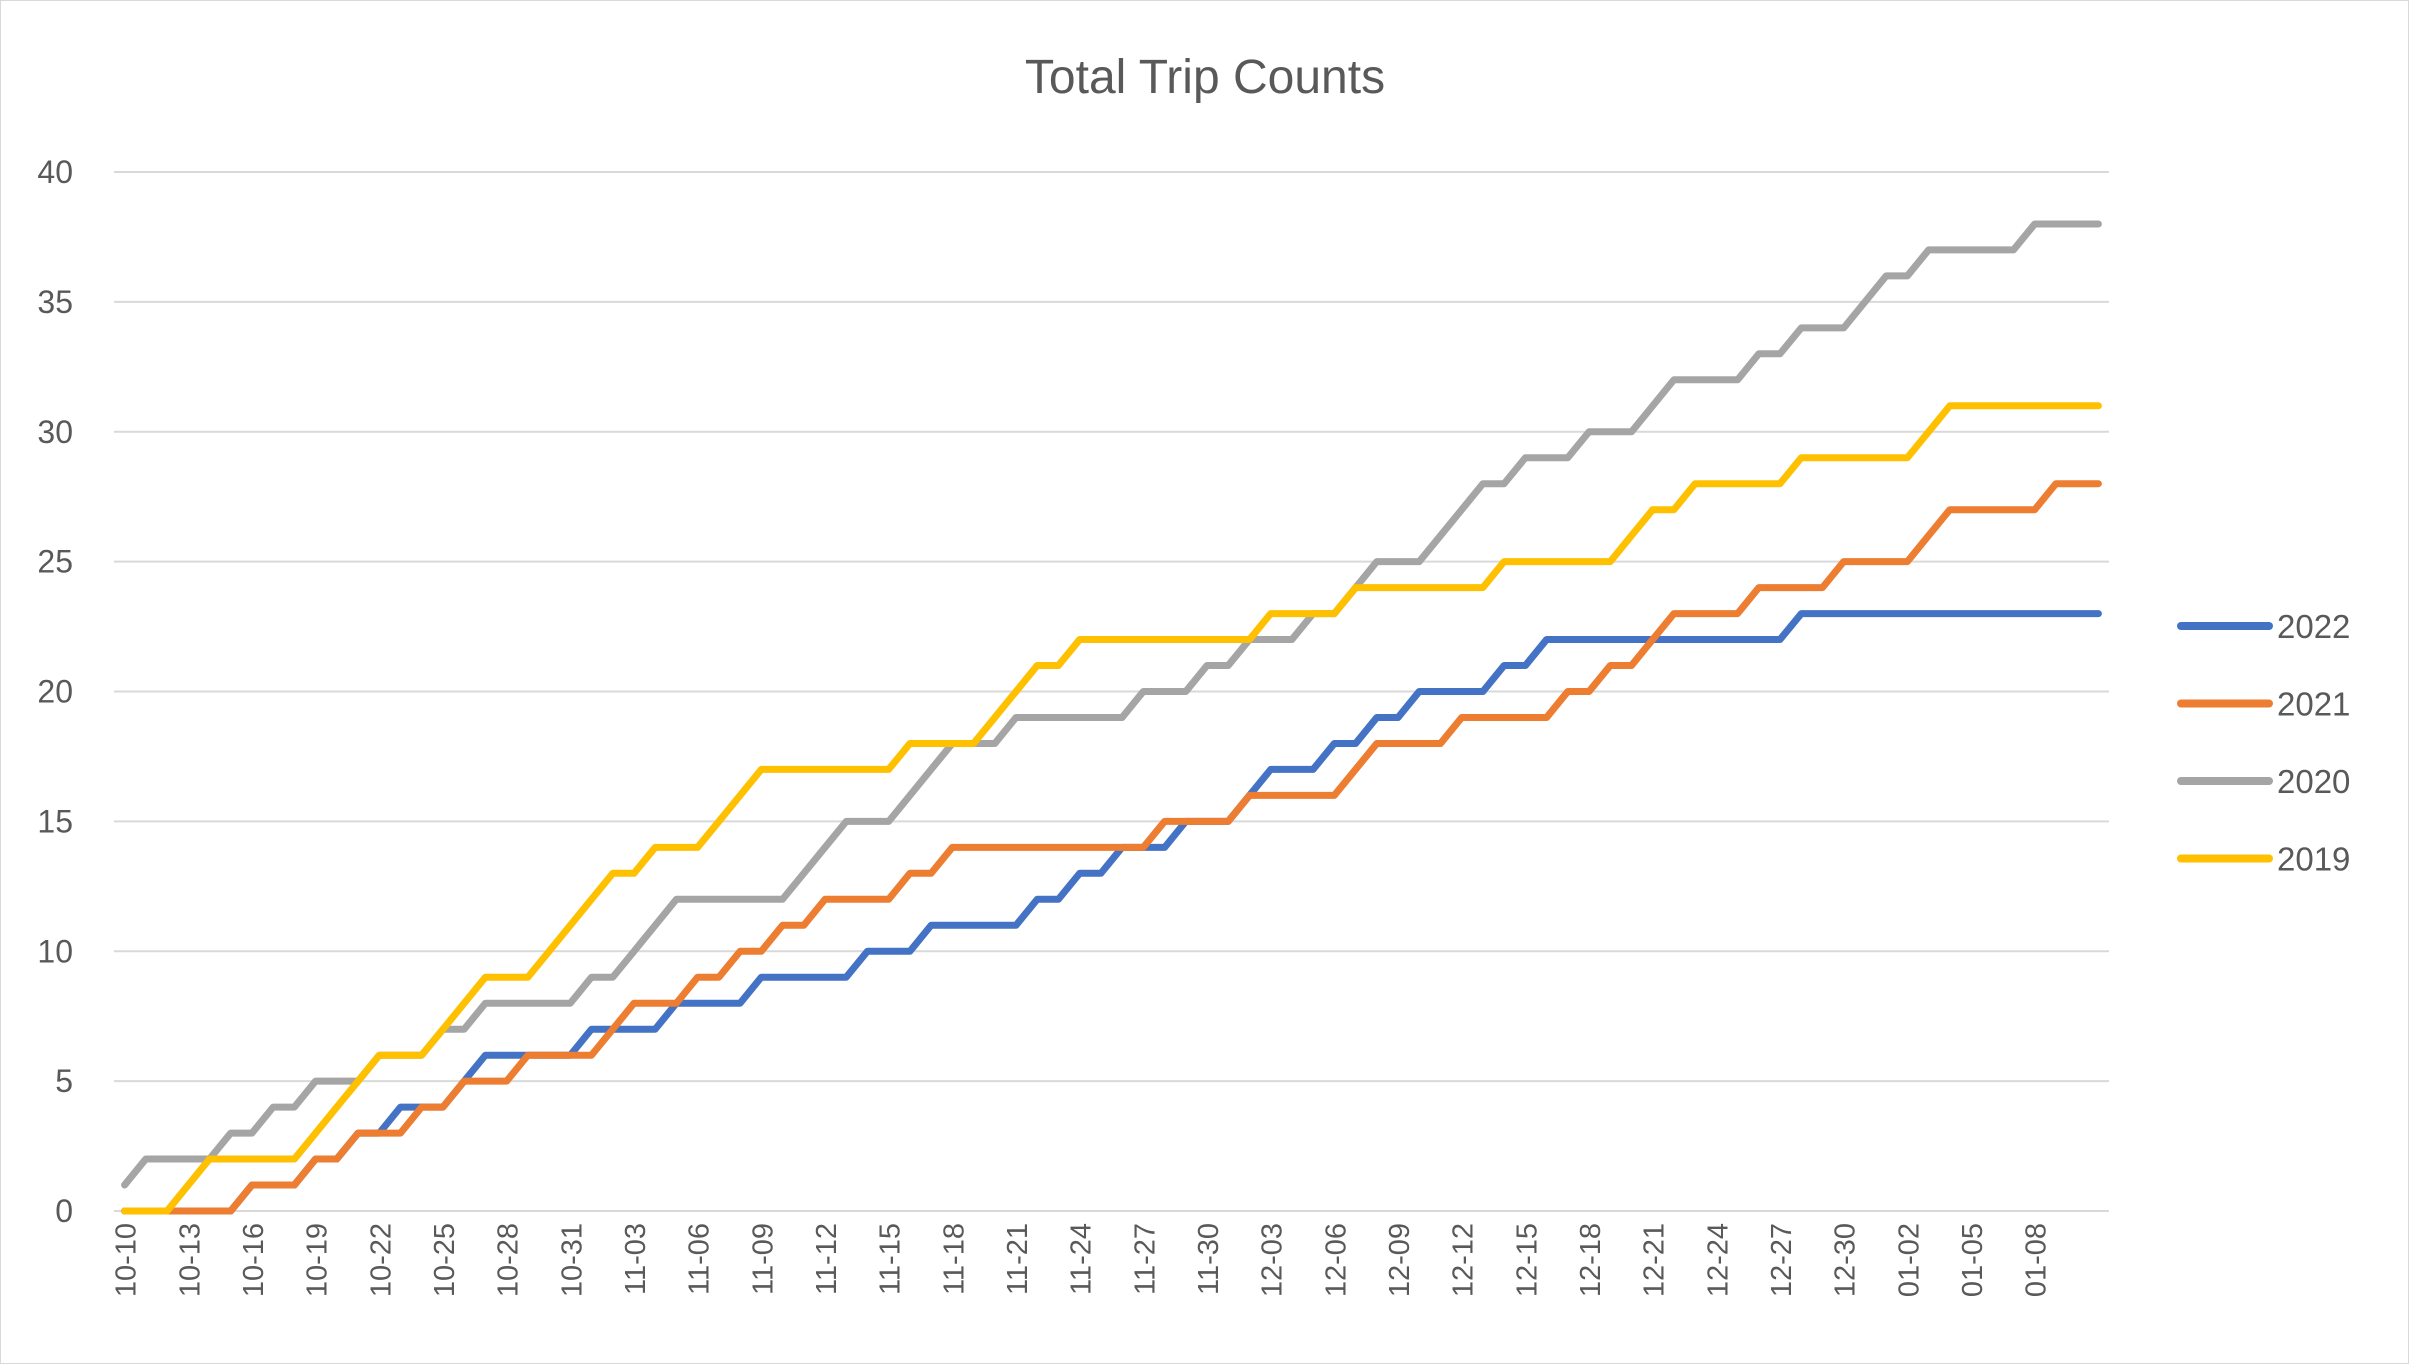  Describe the element at coordinates (1336, 1260) in the screenshot. I see `x-tick-label: 12-06` at that location.